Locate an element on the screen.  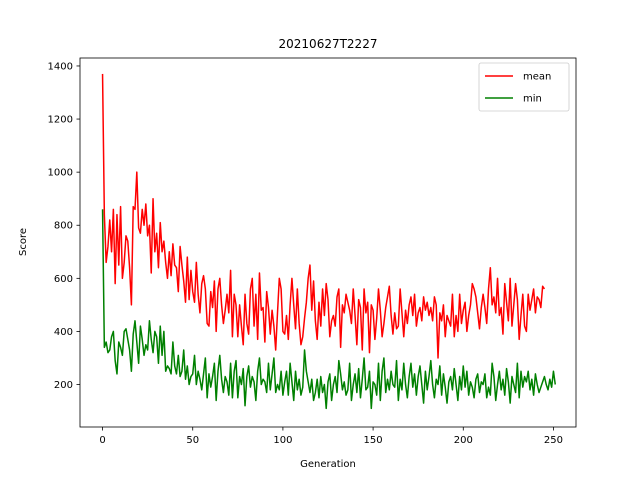
x-tick-label: 100 is located at coordinates (282, 440).